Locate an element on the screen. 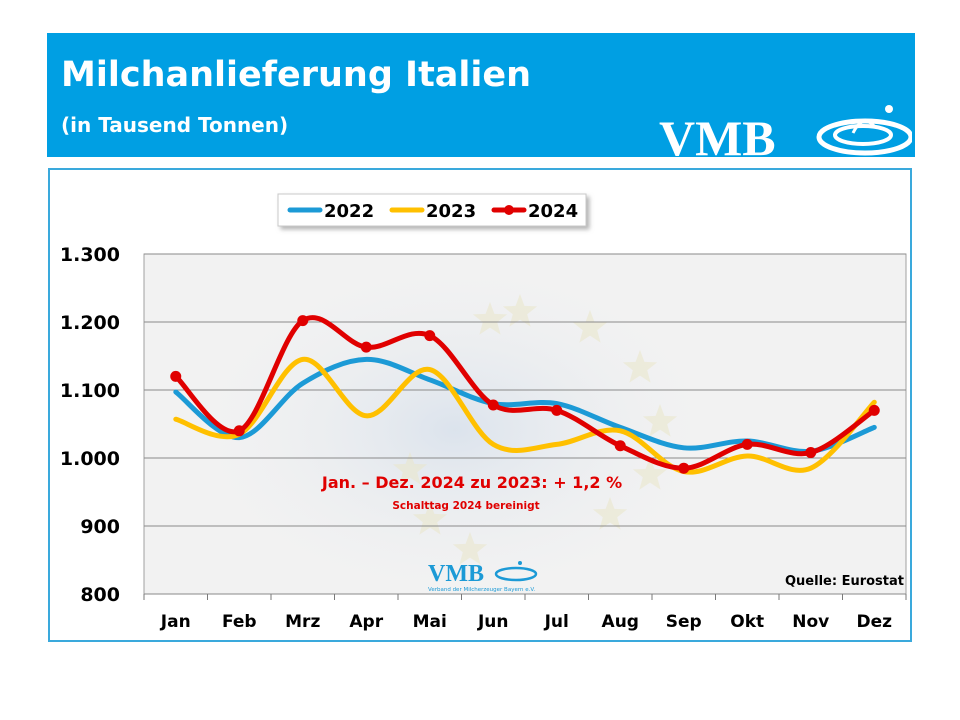 This screenshot has width=960, height=720. point-2024-sep is located at coordinates (684, 468).